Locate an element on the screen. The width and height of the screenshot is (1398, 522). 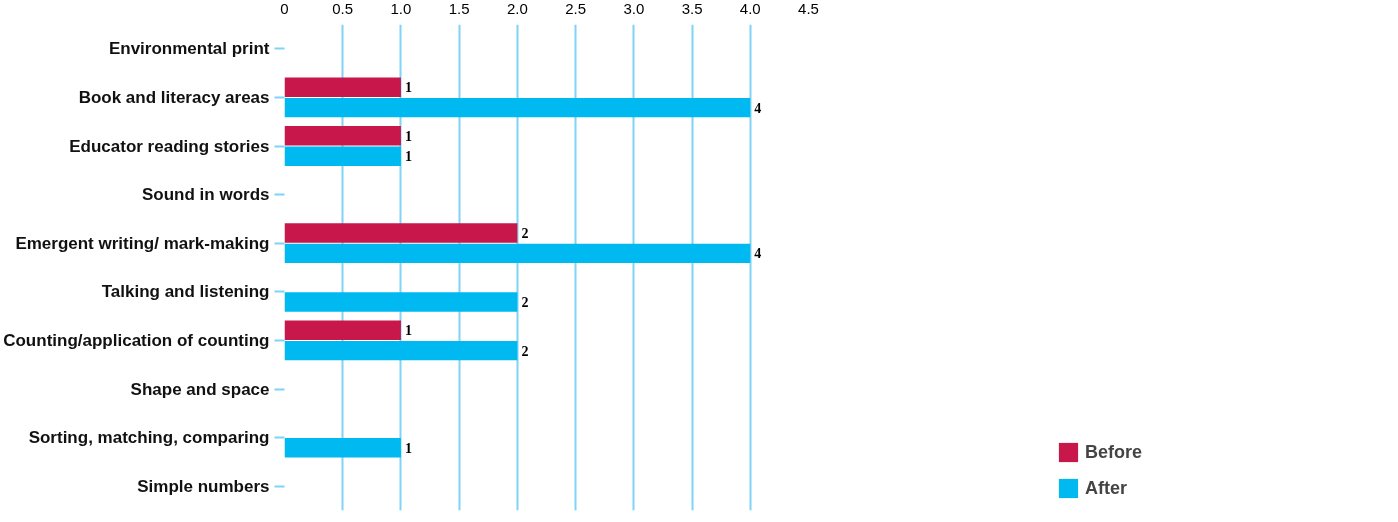
y-tick-label: Talking and listening is located at coordinates (185, 292).